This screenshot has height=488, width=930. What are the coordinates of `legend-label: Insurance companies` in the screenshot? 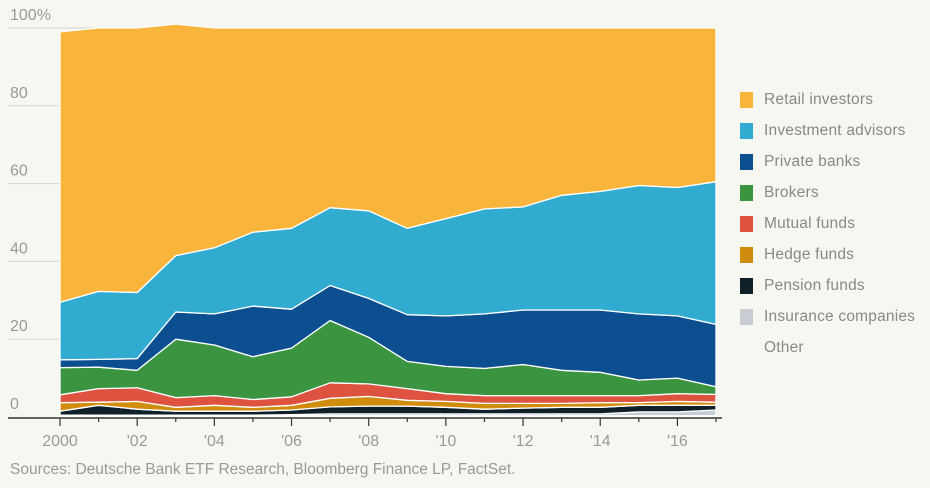 It's located at (840, 316).